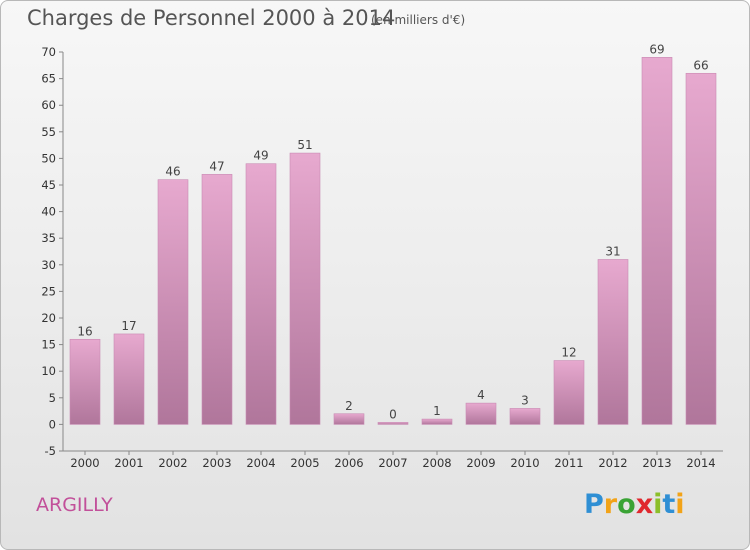 The height and width of the screenshot is (550, 750). I want to click on bar-2003, so click(217, 299).